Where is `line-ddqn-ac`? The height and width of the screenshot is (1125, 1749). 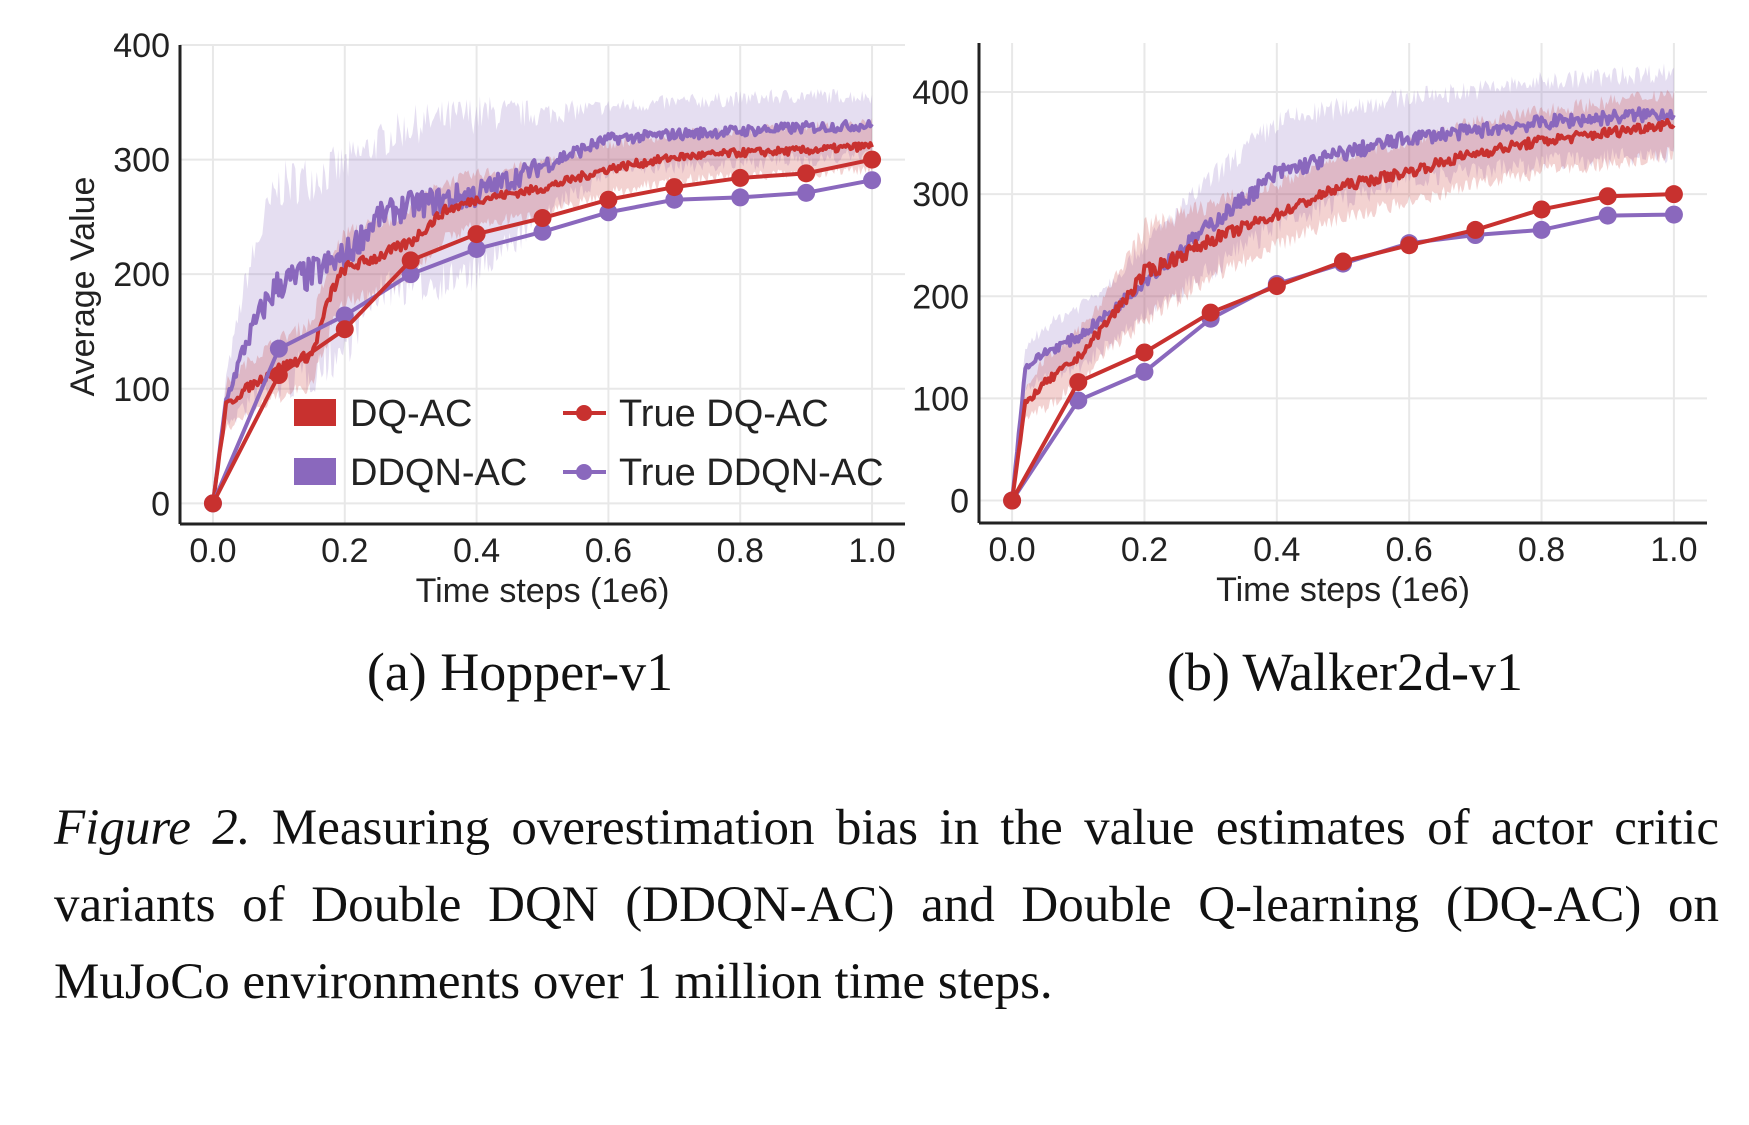
line-ddqn-ac is located at coordinates (542, 311).